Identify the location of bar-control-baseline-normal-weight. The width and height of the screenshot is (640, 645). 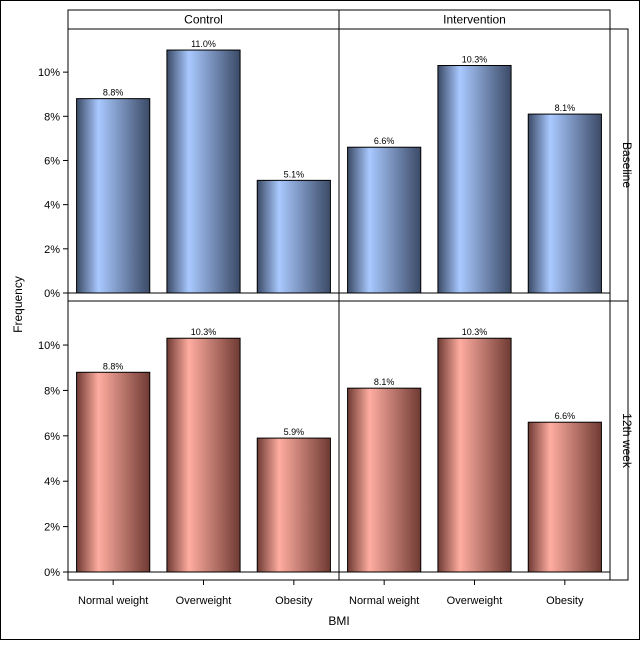
(113, 196).